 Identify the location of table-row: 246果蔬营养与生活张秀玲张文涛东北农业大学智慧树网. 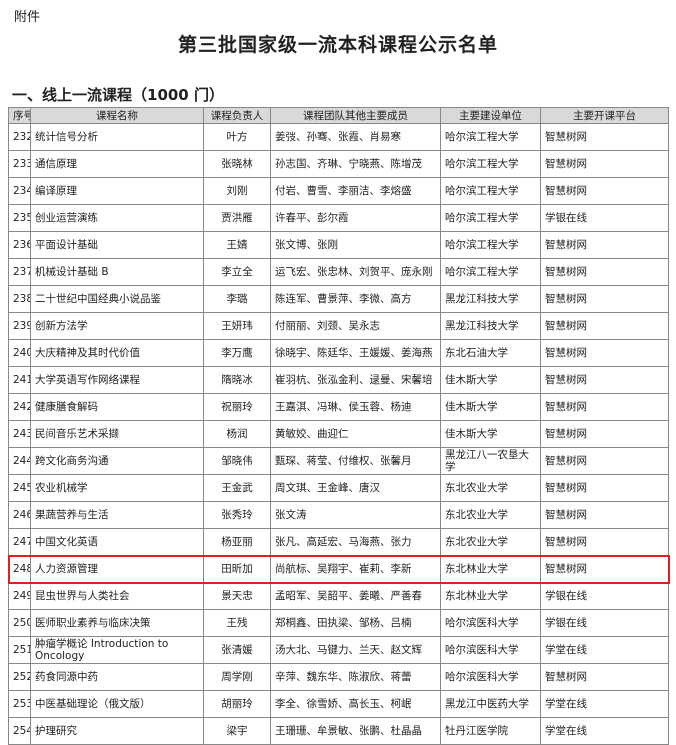
(338, 515).